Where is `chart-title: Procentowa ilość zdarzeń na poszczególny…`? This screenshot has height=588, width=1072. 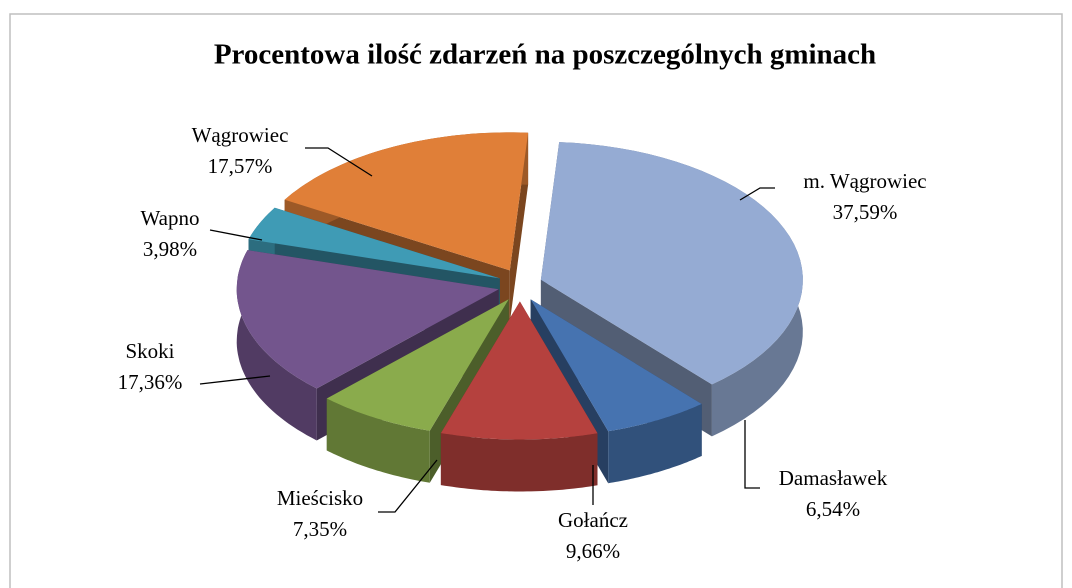 chart-title: Procentowa ilość zdarzeń na poszczególny… is located at coordinates (545, 55).